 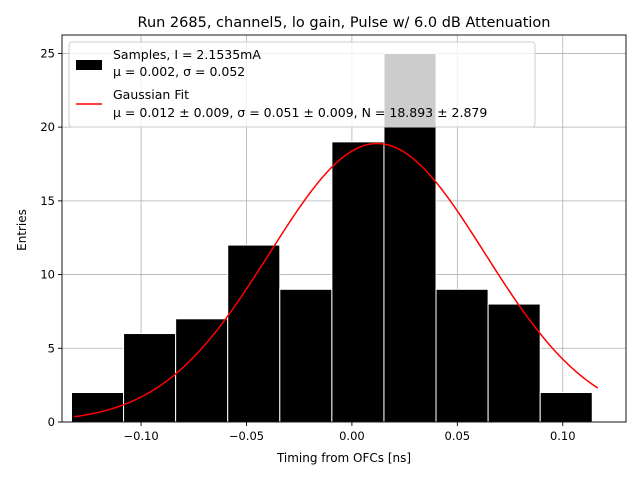 I want to click on x-tick-label: 0.05, so click(x=458, y=436).